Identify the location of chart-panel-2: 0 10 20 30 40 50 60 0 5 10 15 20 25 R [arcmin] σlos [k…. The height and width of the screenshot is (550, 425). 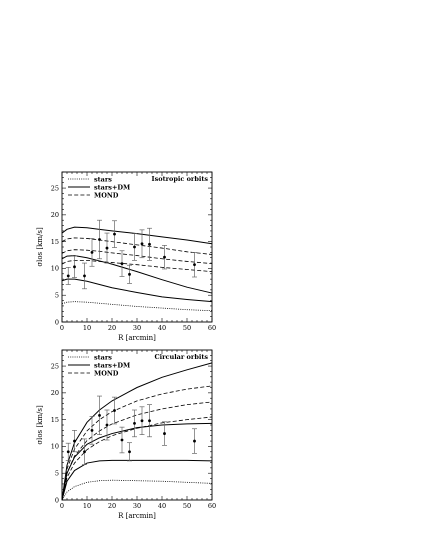
(126, 434).